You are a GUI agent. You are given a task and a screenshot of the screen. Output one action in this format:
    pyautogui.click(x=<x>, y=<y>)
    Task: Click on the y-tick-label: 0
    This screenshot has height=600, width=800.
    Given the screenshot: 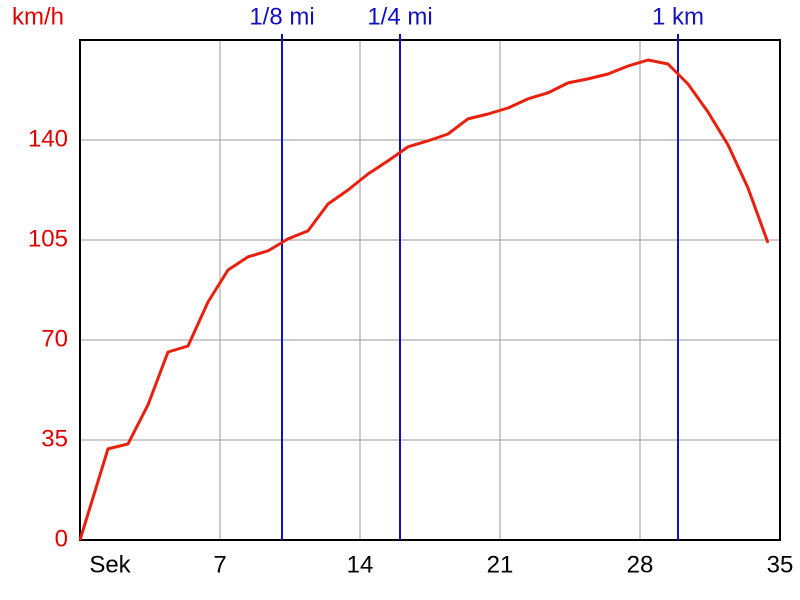 What is the action you would take?
    pyautogui.click(x=61, y=538)
    